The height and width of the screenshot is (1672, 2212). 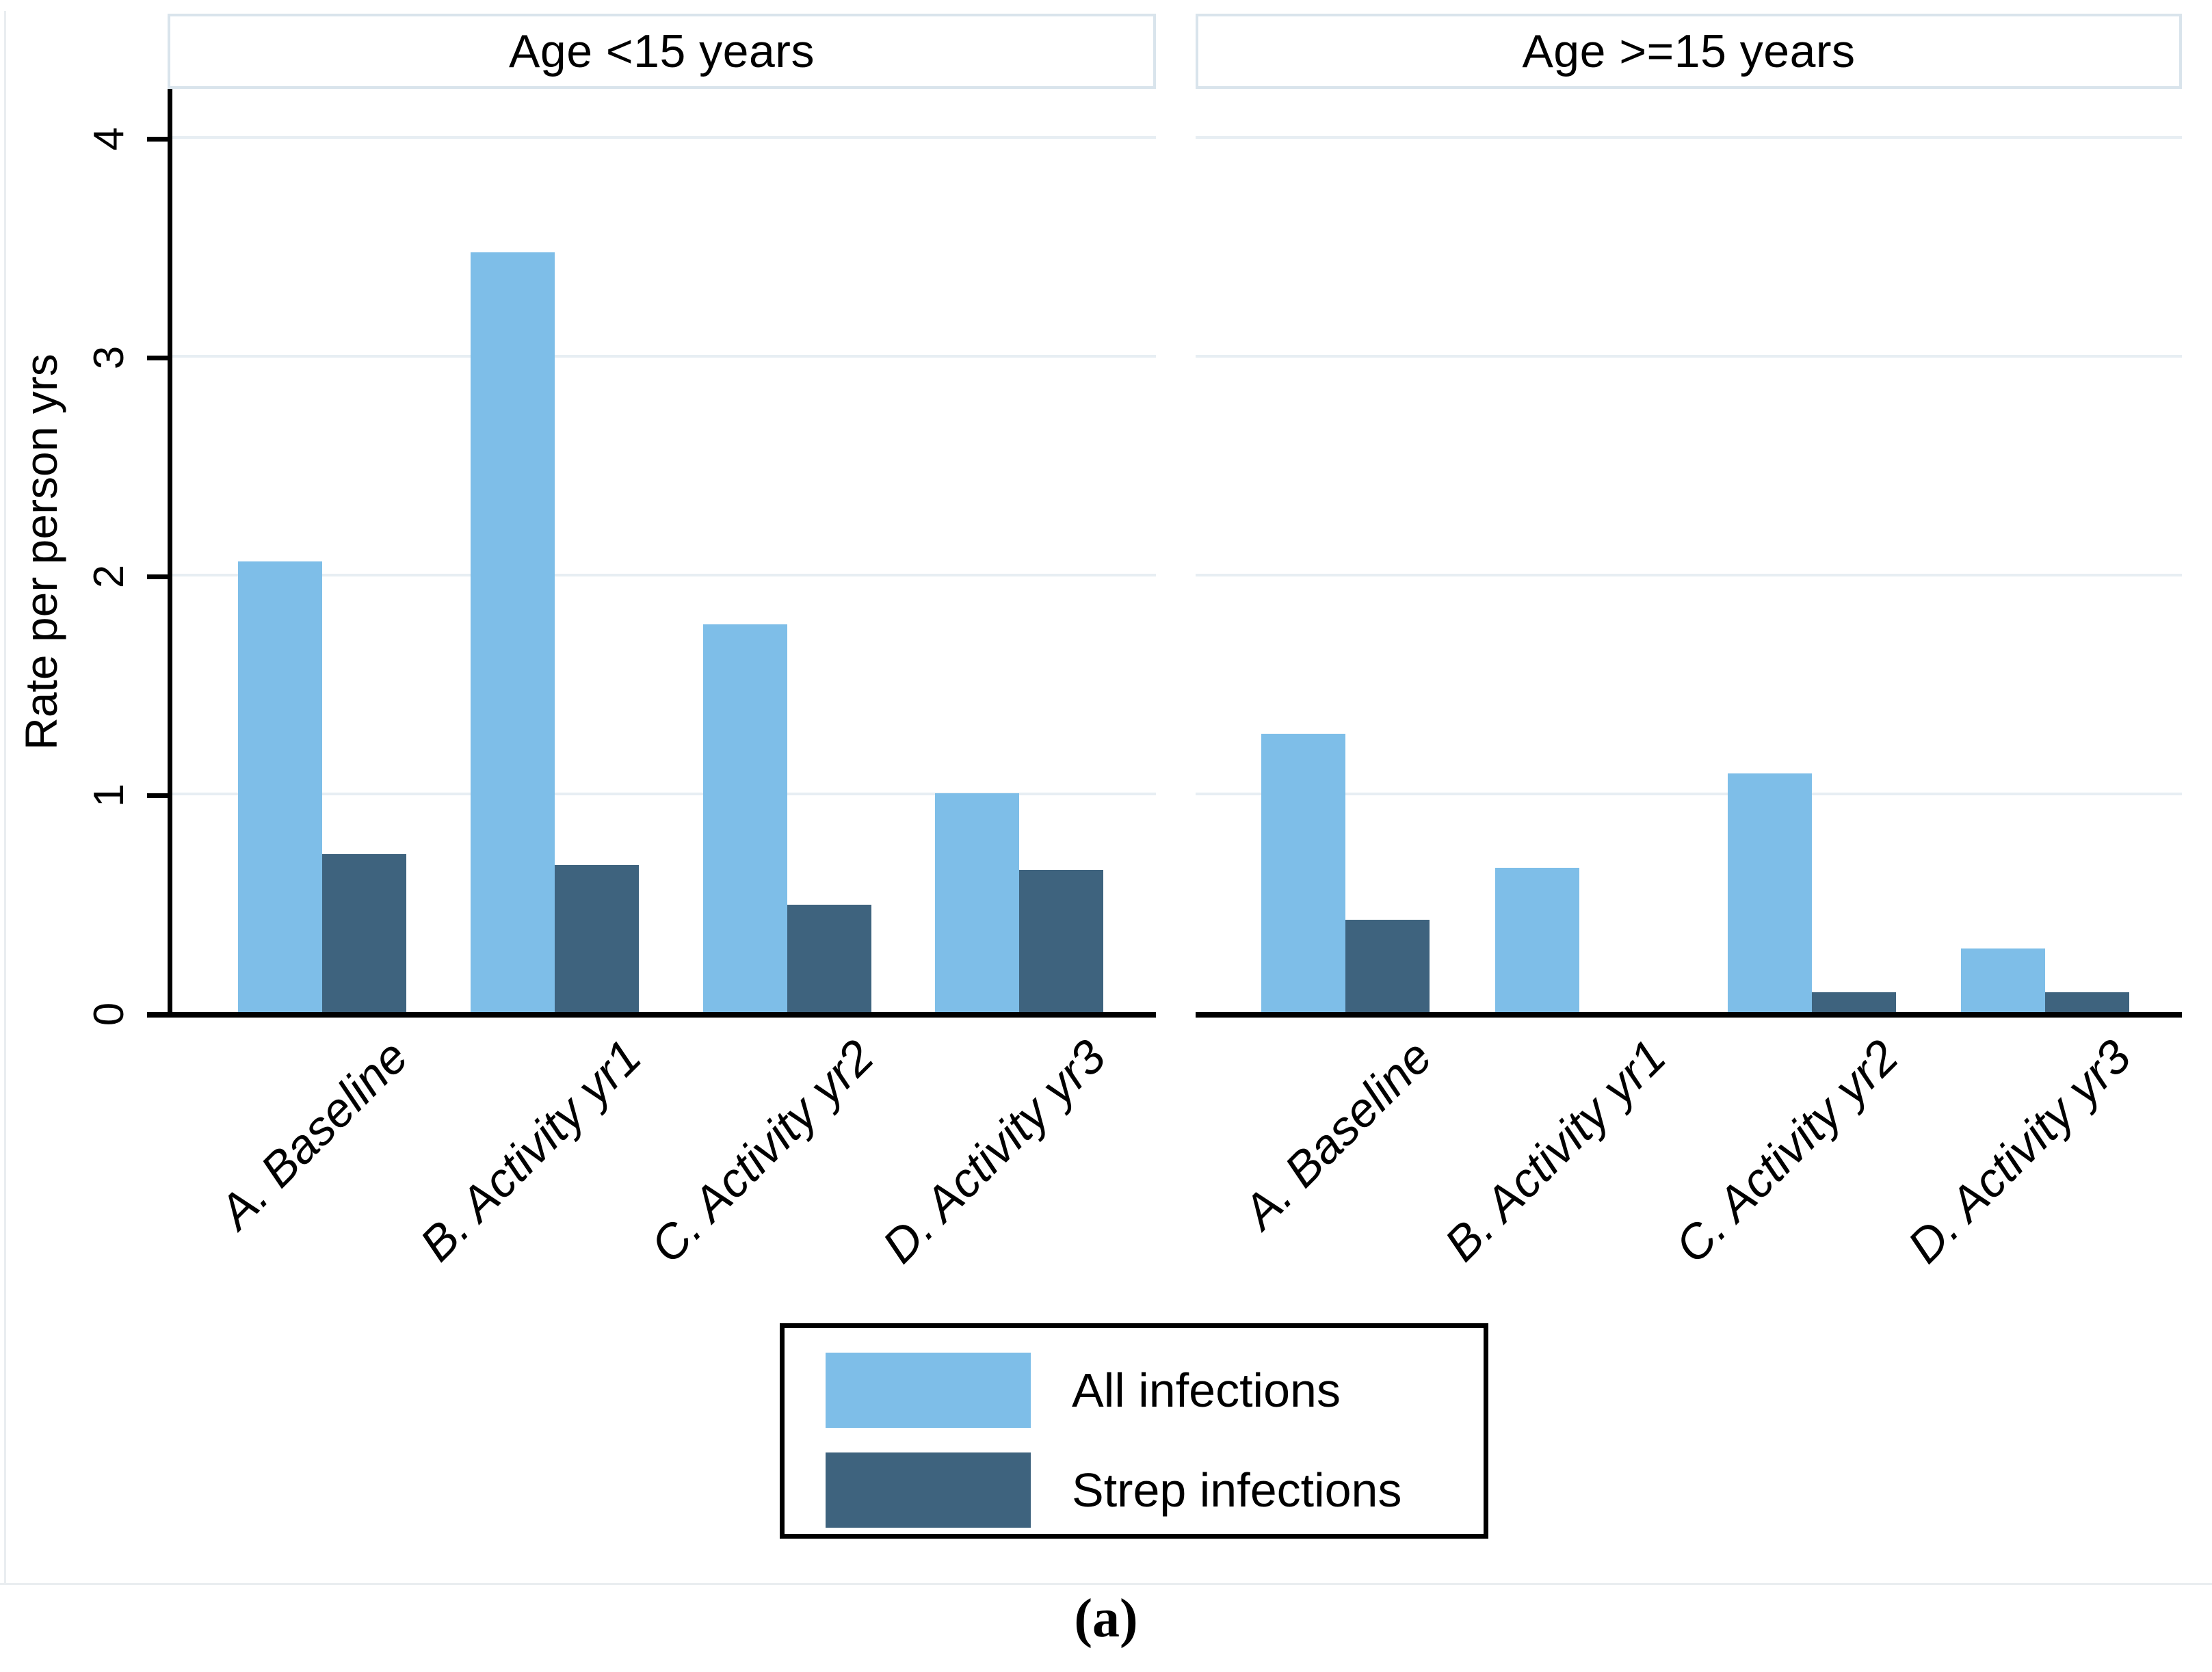 What do you see at coordinates (929, 1490) in the screenshot?
I see `legend-swatch-strep-infections` at bounding box center [929, 1490].